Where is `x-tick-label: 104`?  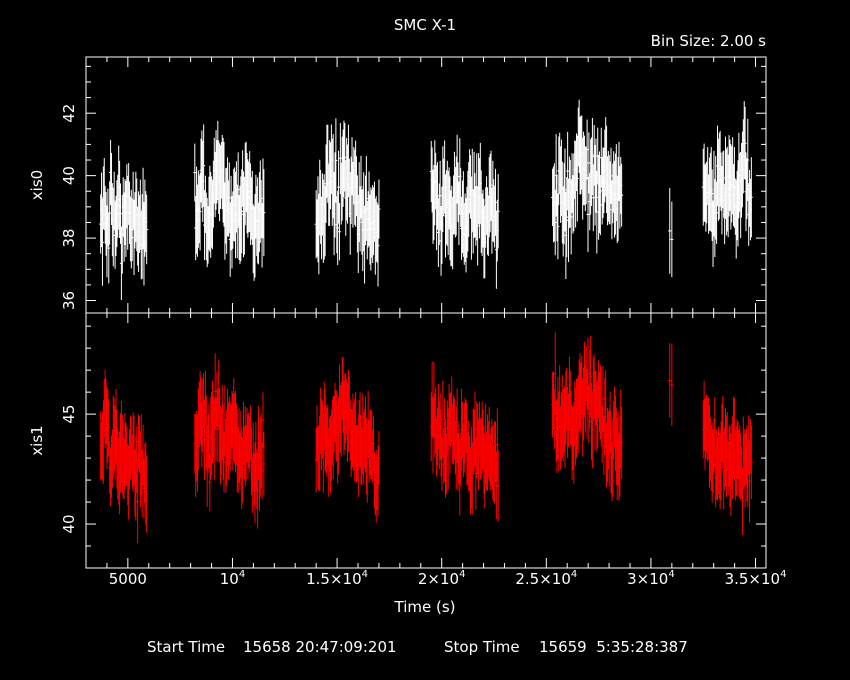
x-tick-label: 104 is located at coordinates (232, 578).